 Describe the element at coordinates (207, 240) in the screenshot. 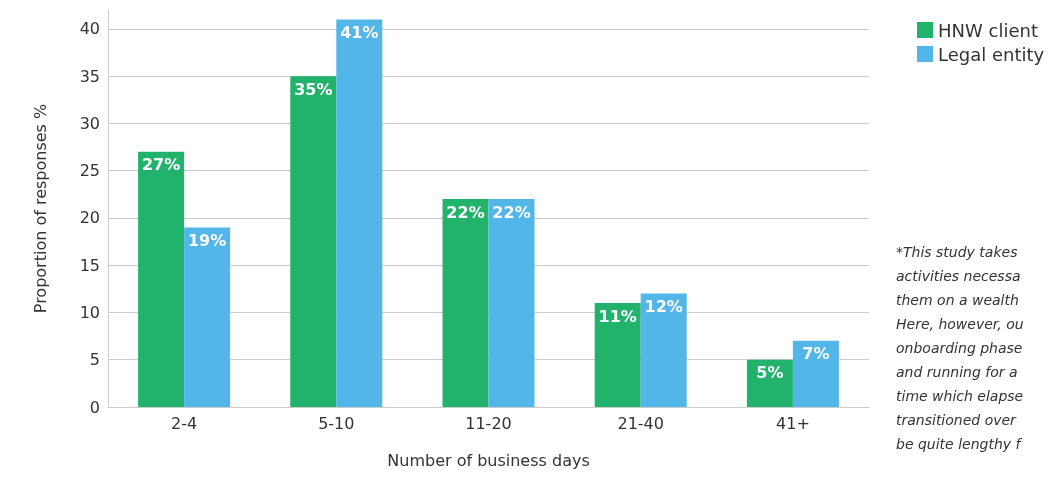

I see `data-label: 19%` at that location.